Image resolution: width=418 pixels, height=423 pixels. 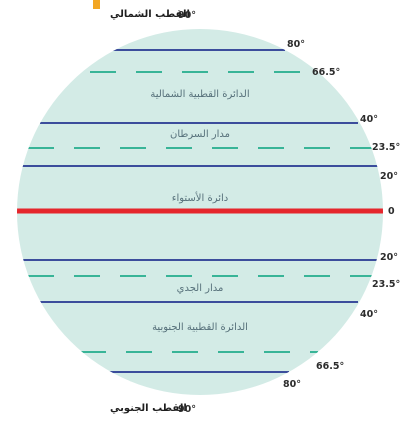 What do you see at coordinates (292, 384) in the screenshot?
I see `degree-label-south-80: 80°` at bounding box center [292, 384].